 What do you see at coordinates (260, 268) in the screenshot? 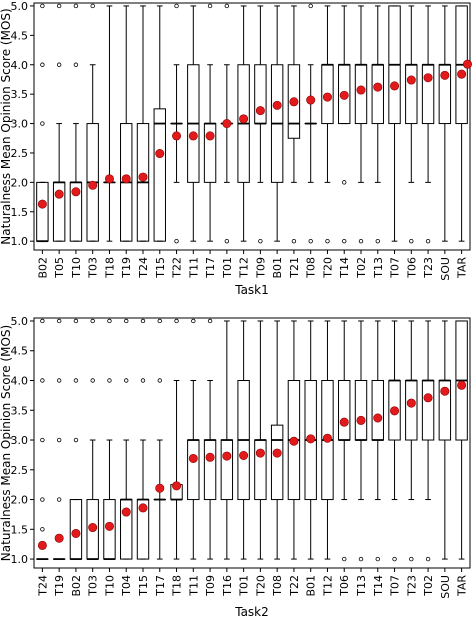
I see `x-tick-label-t09: T09` at bounding box center [260, 268].